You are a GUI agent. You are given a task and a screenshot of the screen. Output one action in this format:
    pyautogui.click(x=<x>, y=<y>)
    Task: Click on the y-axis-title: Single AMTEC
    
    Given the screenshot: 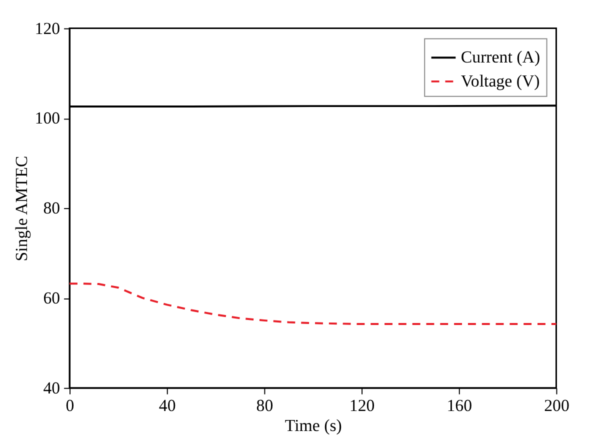 What is the action you would take?
    pyautogui.click(x=21, y=209)
    